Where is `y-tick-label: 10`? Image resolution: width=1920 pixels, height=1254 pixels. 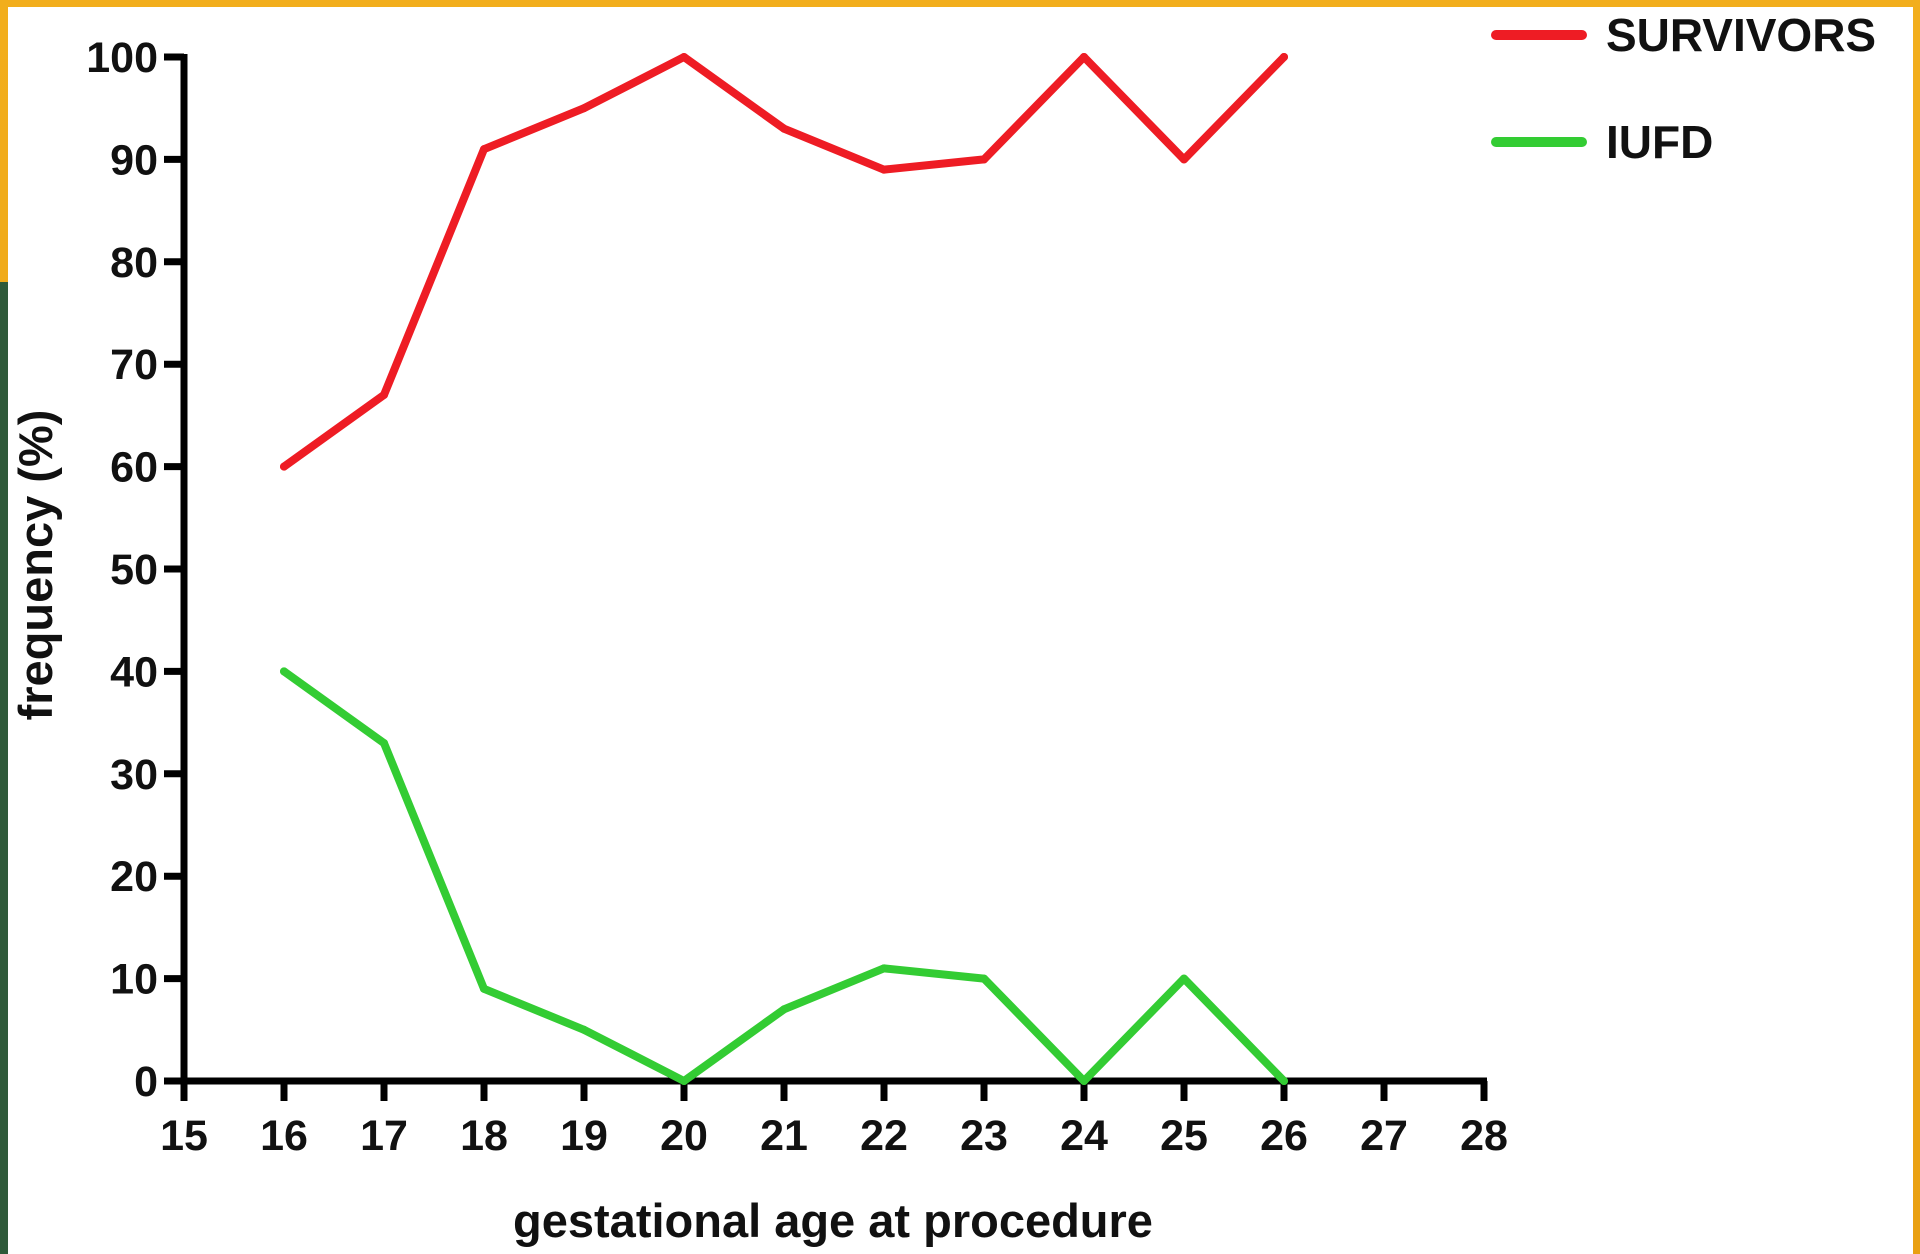 y-tick-label: 10 is located at coordinates (134, 980).